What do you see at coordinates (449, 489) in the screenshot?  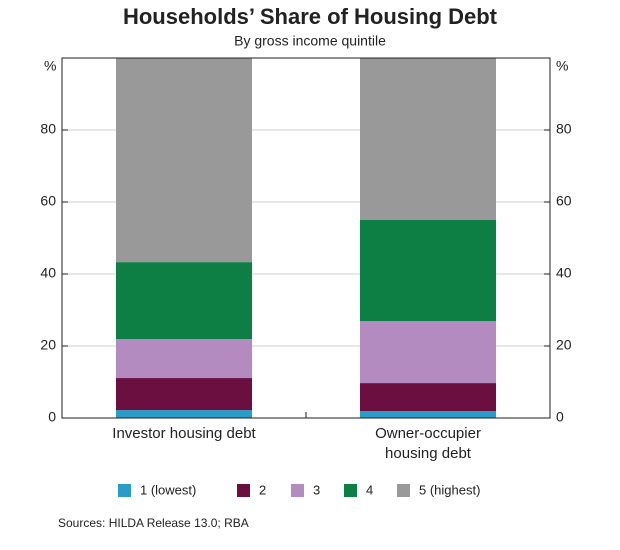 I see `legend-label: 5 (highest)` at bounding box center [449, 489].